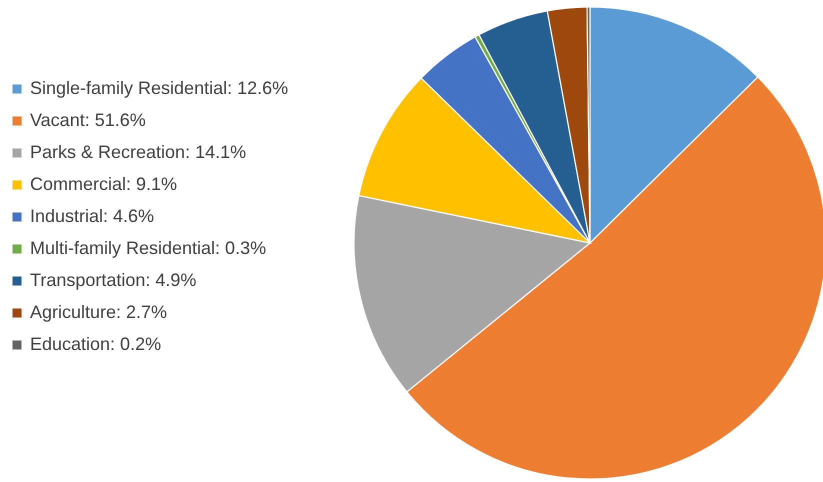 Image resolution: width=823 pixels, height=482 pixels. What do you see at coordinates (138, 152) in the screenshot?
I see `legend-label: Parks & Recreation: 14.1%` at bounding box center [138, 152].